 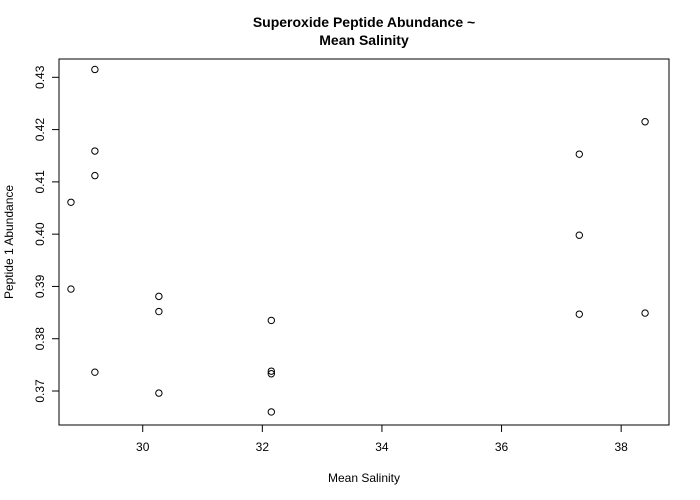 I want to click on y-tick-label: 0.42, so click(x=40, y=130).